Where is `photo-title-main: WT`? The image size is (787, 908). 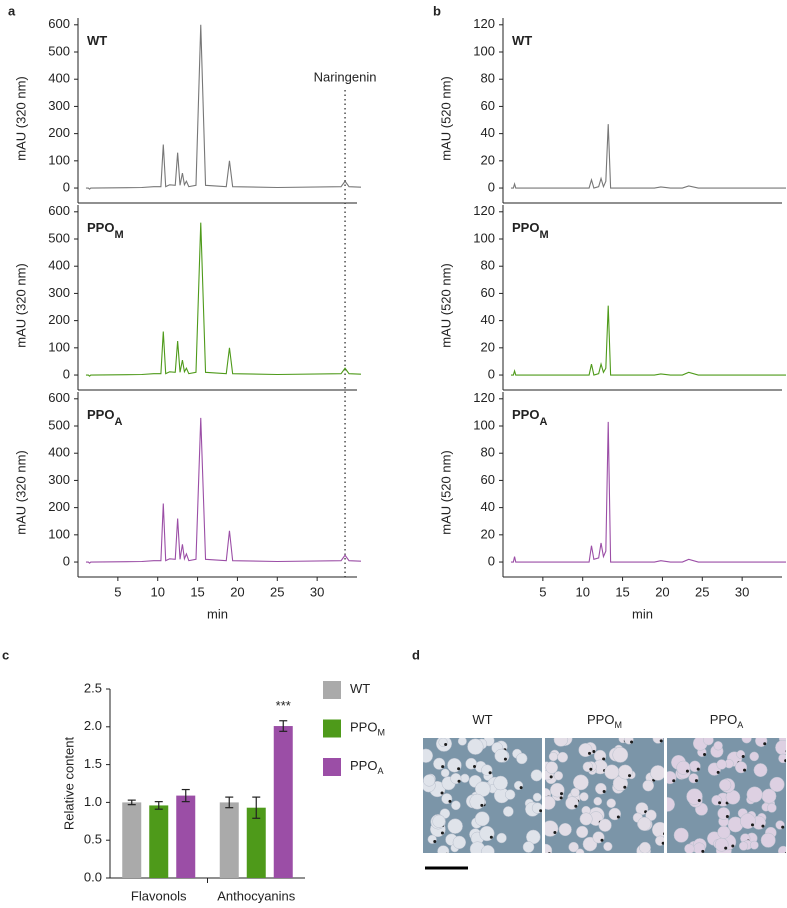
photo-title-main: WT is located at coordinates (482, 719).